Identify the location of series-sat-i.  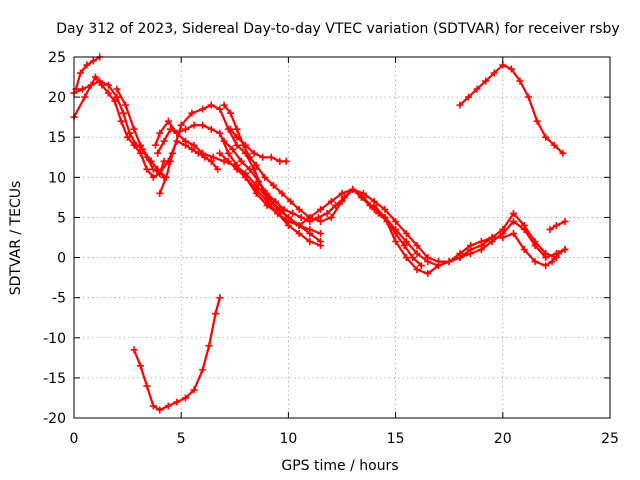
(258, 145).